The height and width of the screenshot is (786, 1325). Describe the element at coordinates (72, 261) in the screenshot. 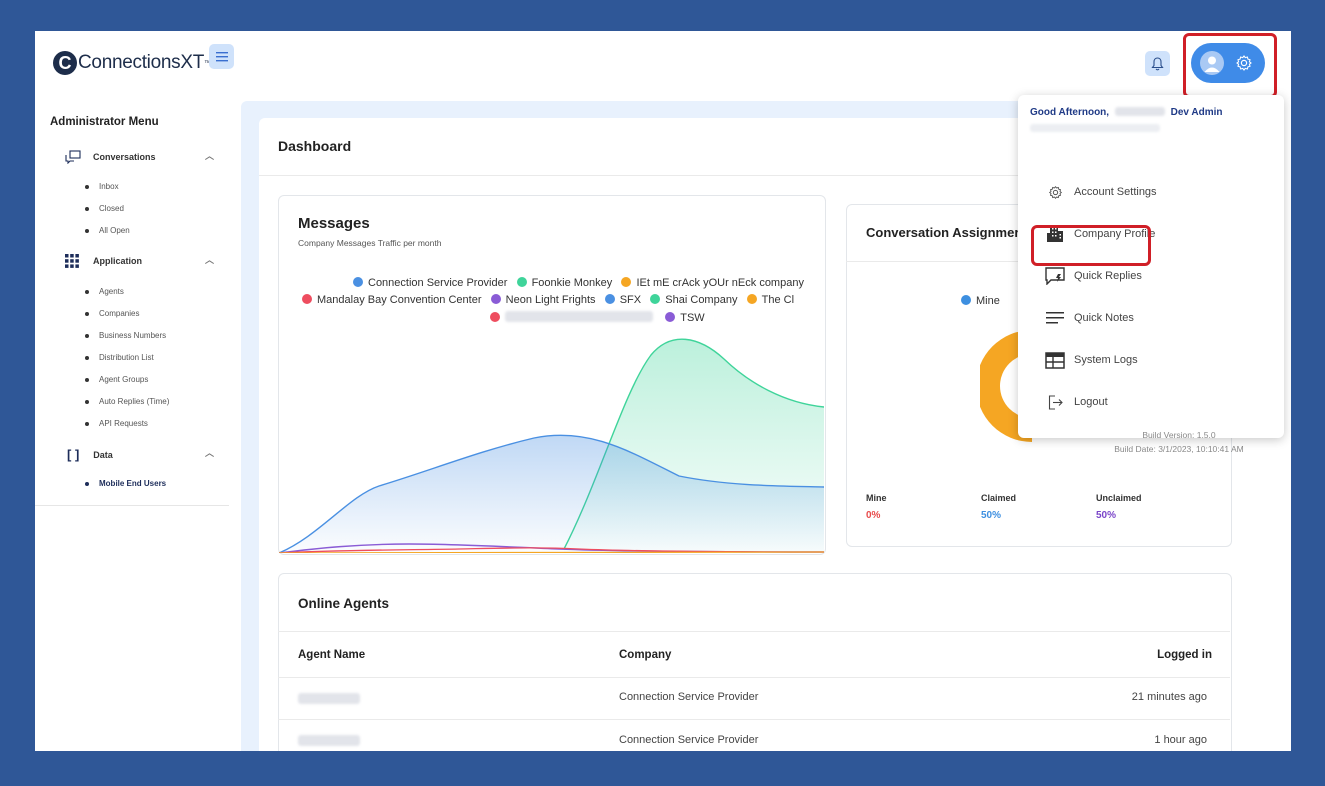

I see `grid-icon` at that location.